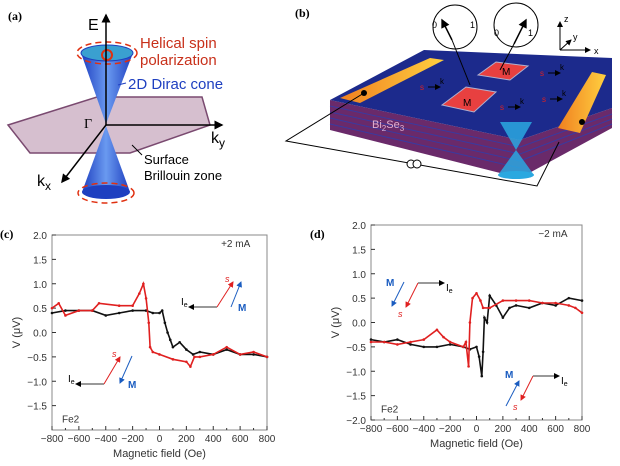 This screenshot has height=466, width=620. I want to click on magnet-1-label: M, so click(467, 103).